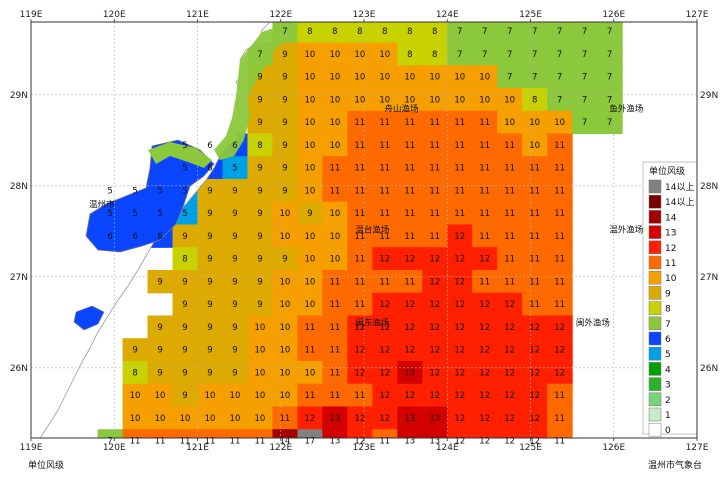  Describe the element at coordinates (668, 386) in the screenshot. I see `legend-label: 3` at that location.